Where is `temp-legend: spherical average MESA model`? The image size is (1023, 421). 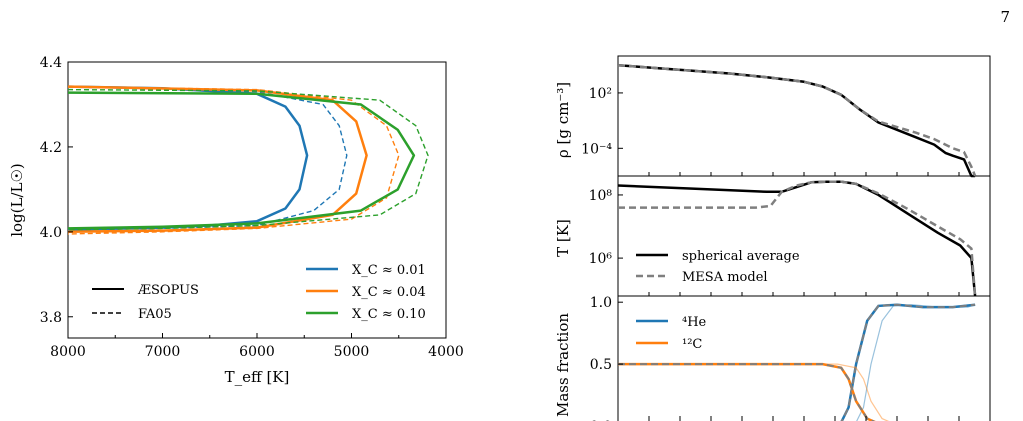 temp-legend: spherical average MESA model is located at coordinates (718, 267).